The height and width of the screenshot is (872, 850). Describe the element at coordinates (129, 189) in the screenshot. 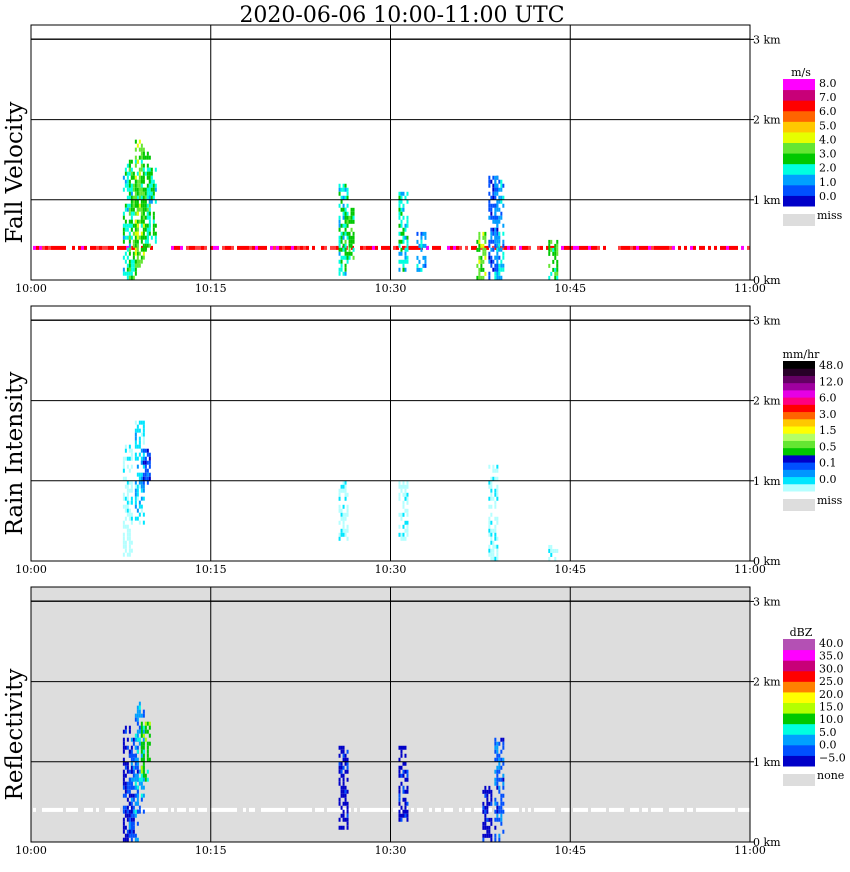

I see `panel-fall-velocity-echo-0-cell` at that location.